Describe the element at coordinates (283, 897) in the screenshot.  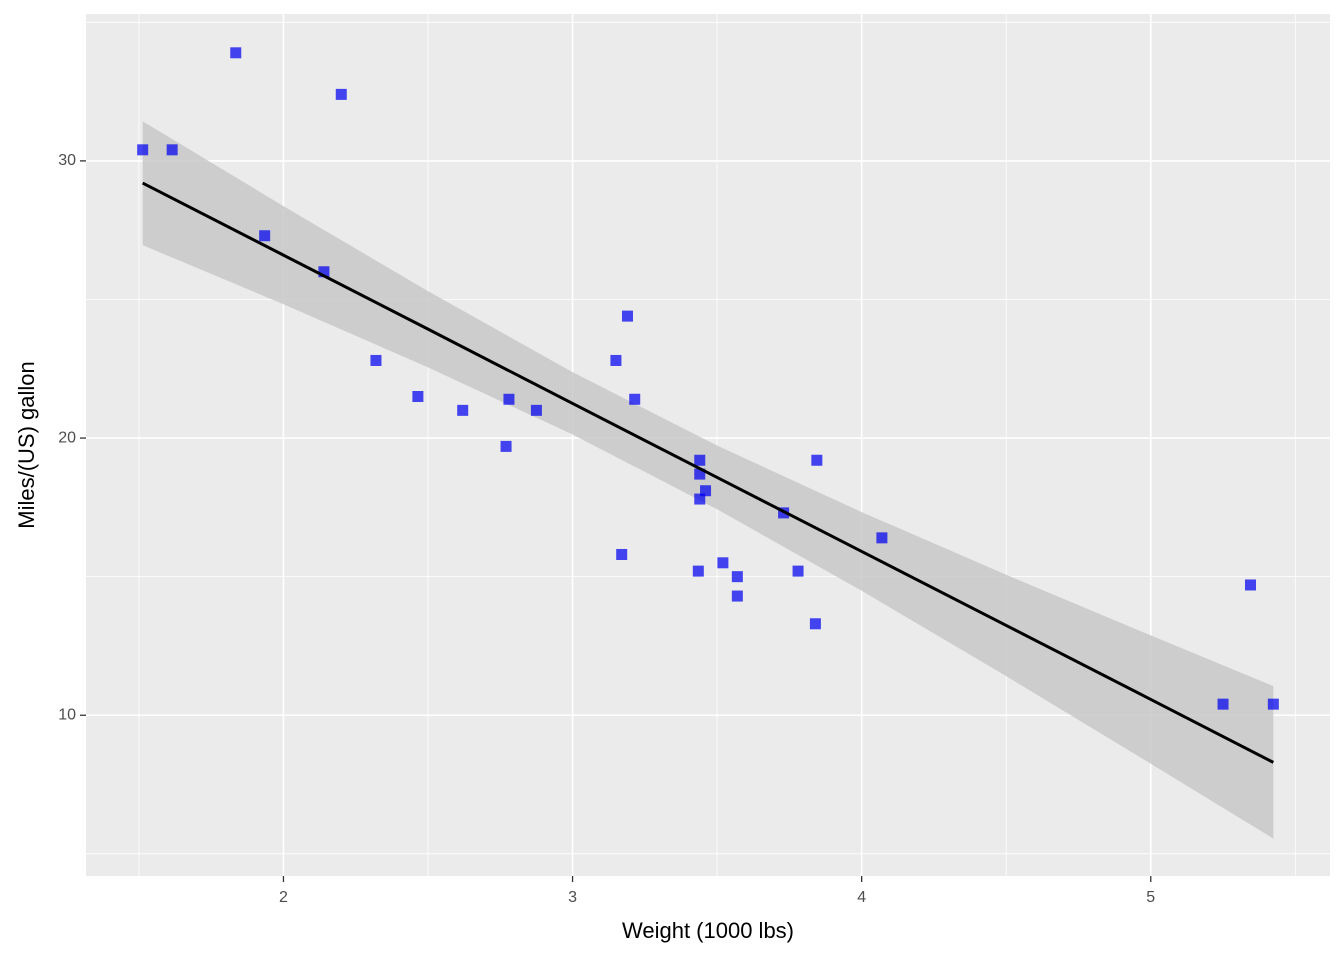
I see `x-tick-label: 2` at that location.